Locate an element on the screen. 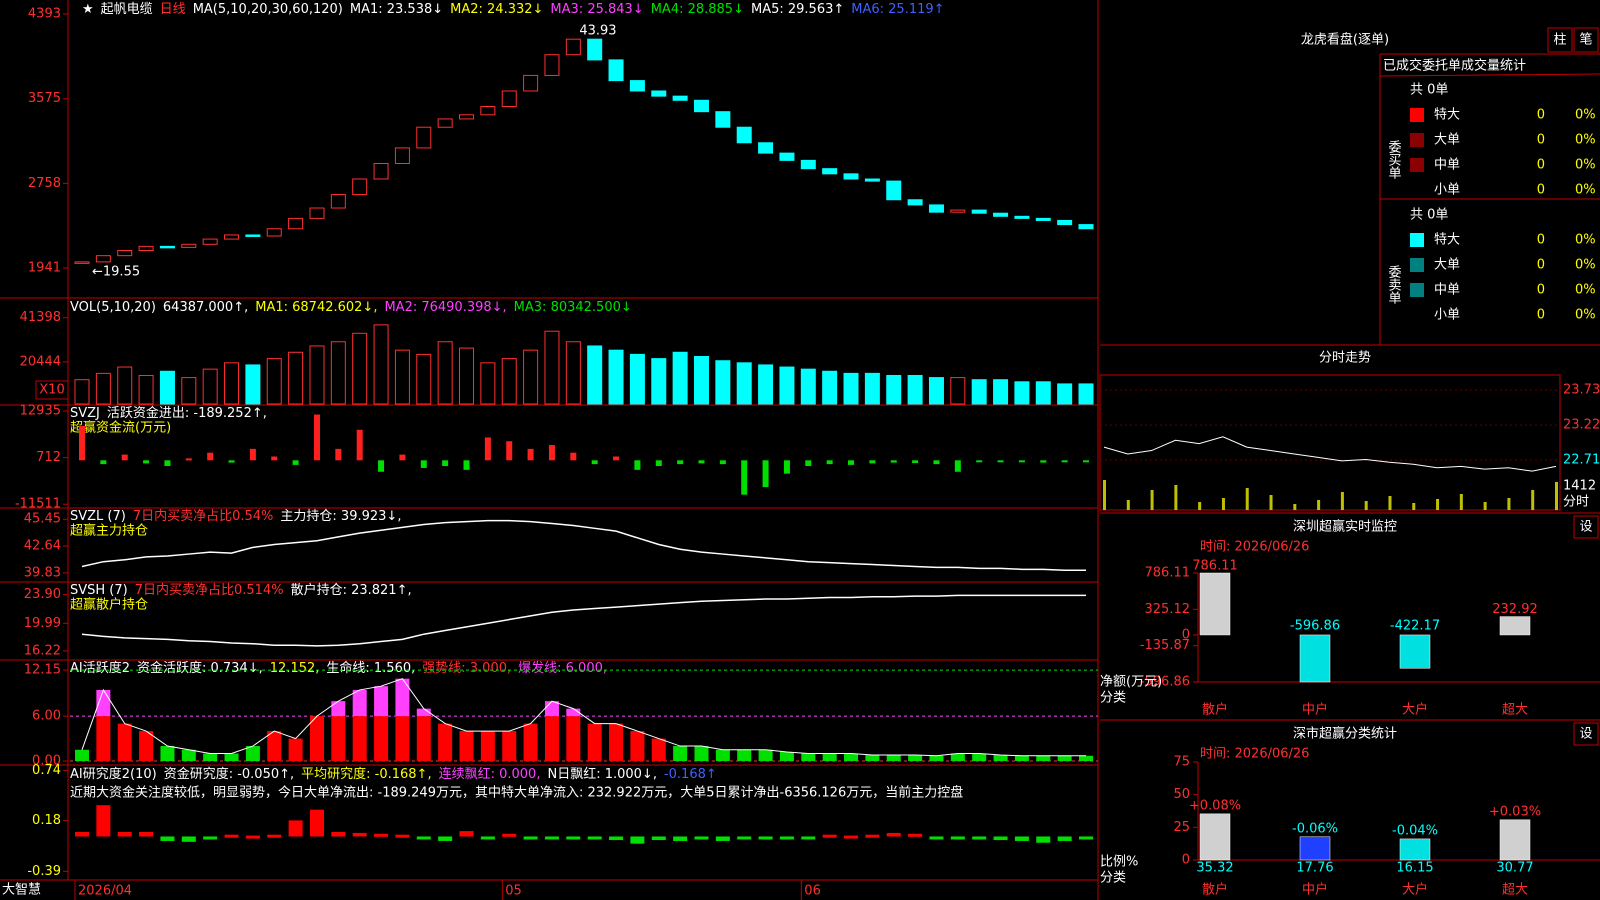 The height and width of the screenshot is (900, 1600). panel-header: SVSH (7) 7日内买卖净占比0.514% 散户持仓: 23.821↑, is located at coordinates (241, 590).